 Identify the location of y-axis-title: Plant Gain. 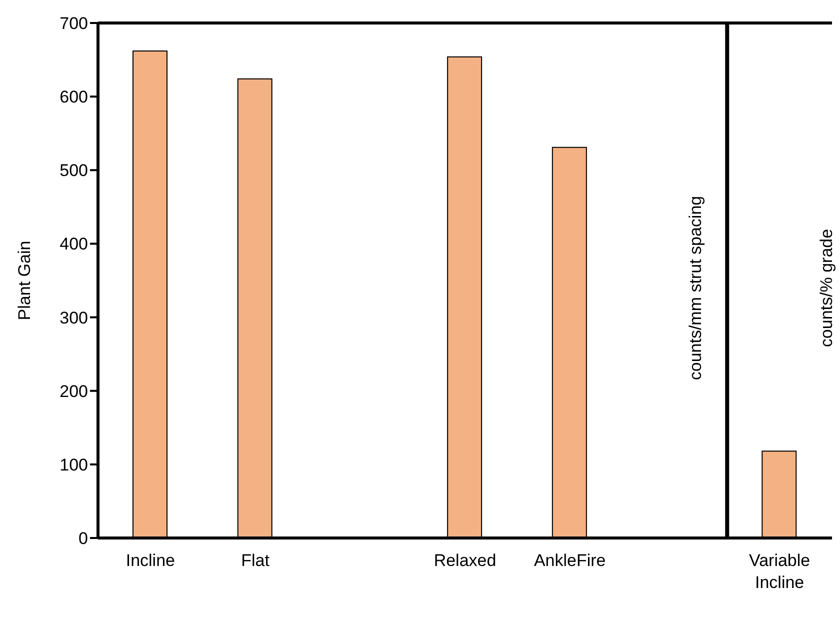
(24, 280).